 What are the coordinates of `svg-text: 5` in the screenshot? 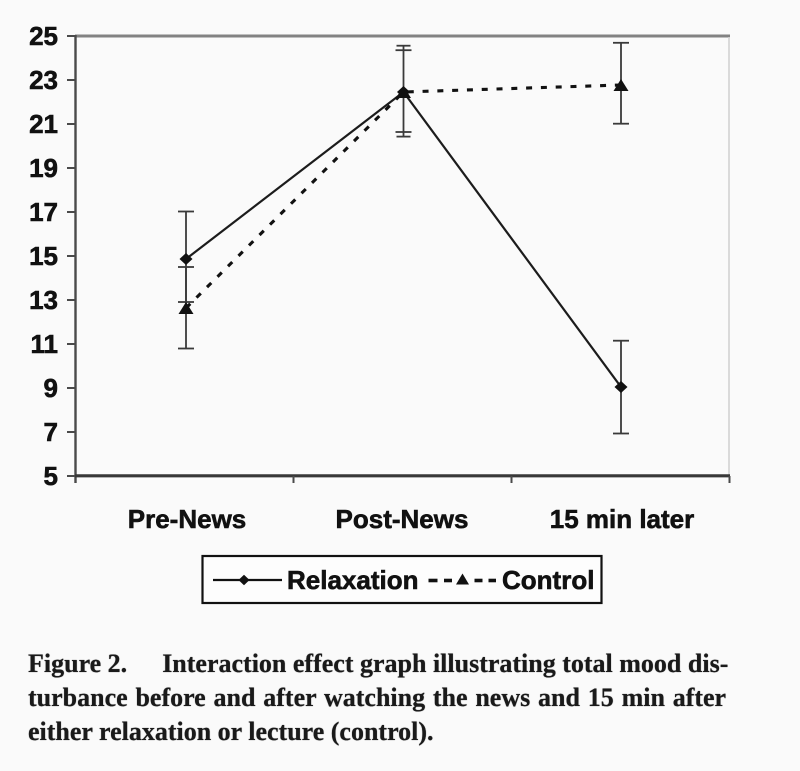 It's located at (51, 476).